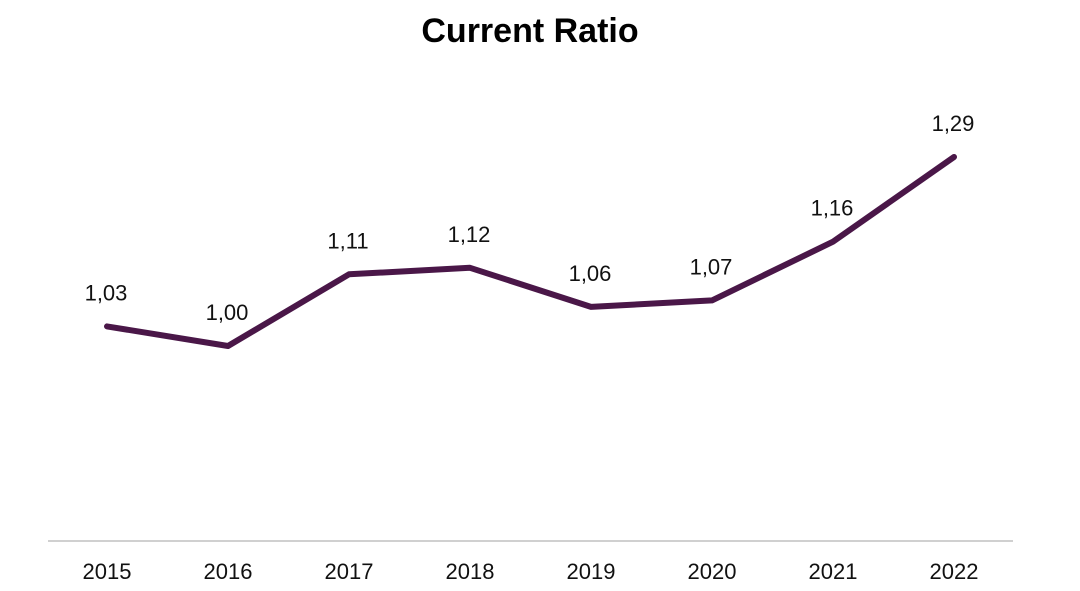 This screenshot has height=591, width=1080. What do you see at coordinates (227, 312) in the screenshot?
I see `data-label-2016: 1,00` at bounding box center [227, 312].